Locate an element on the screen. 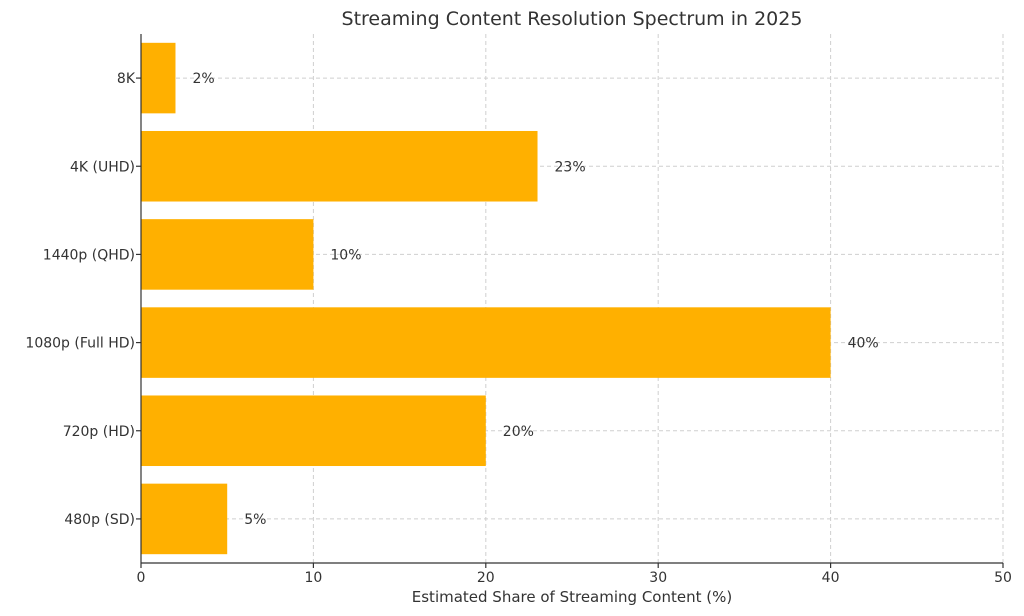  x-tick-label: 30 is located at coordinates (658, 578).